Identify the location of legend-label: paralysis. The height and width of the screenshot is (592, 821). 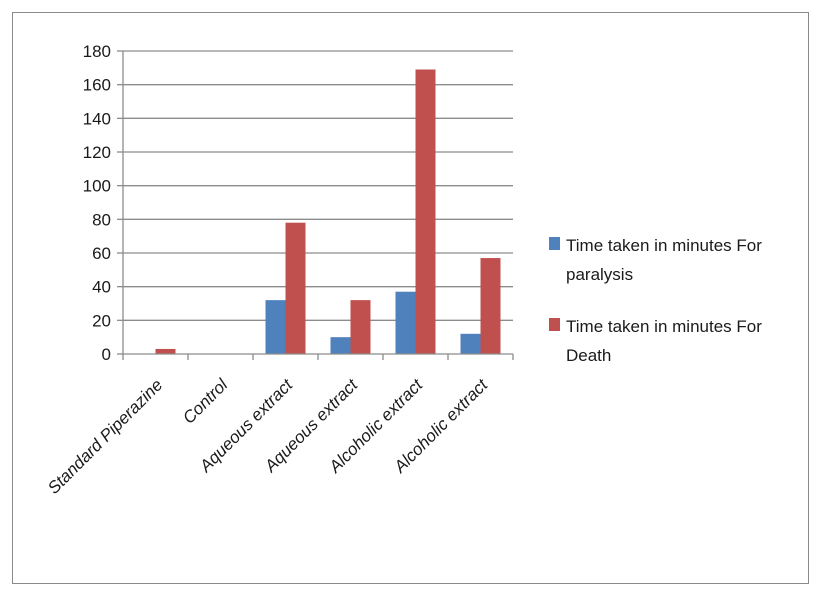
(599, 274).